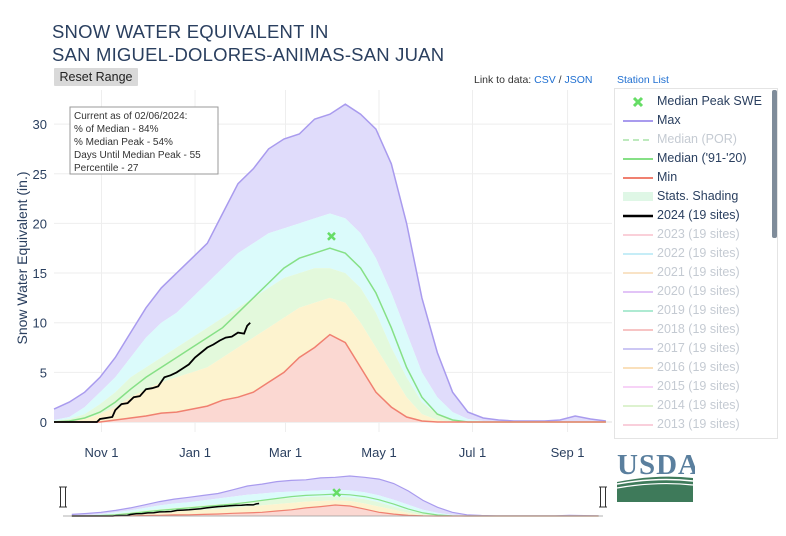 Image resolution: width=786 pixels, height=536 pixels. I want to click on legend-item: 2020 (19 sites), so click(693, 291).